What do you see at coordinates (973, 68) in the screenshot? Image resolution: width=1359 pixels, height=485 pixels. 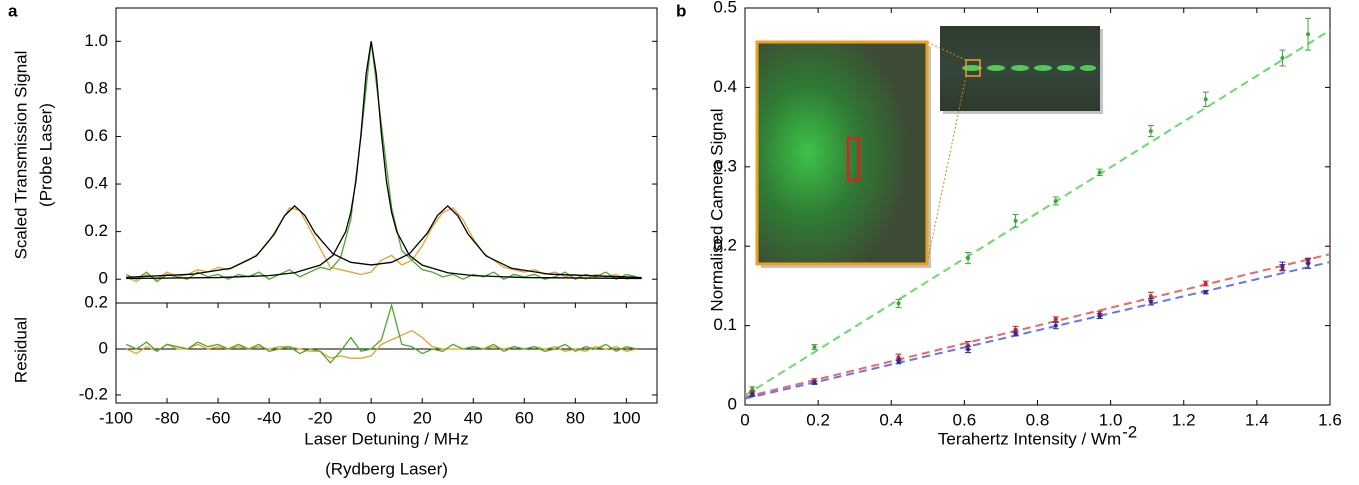 I see `zoom-box` at bounding box center [973, 68].